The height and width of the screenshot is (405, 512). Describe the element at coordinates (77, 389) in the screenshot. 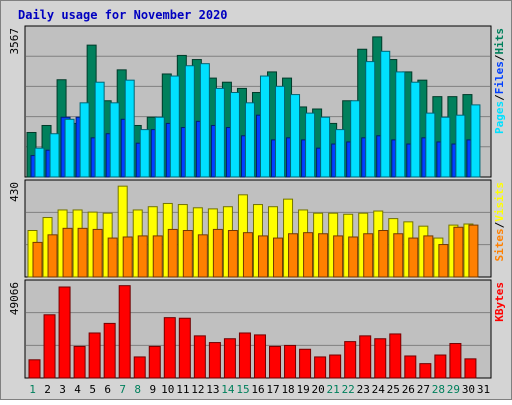

I see `x-tick-label-day-4: 4` at that location.